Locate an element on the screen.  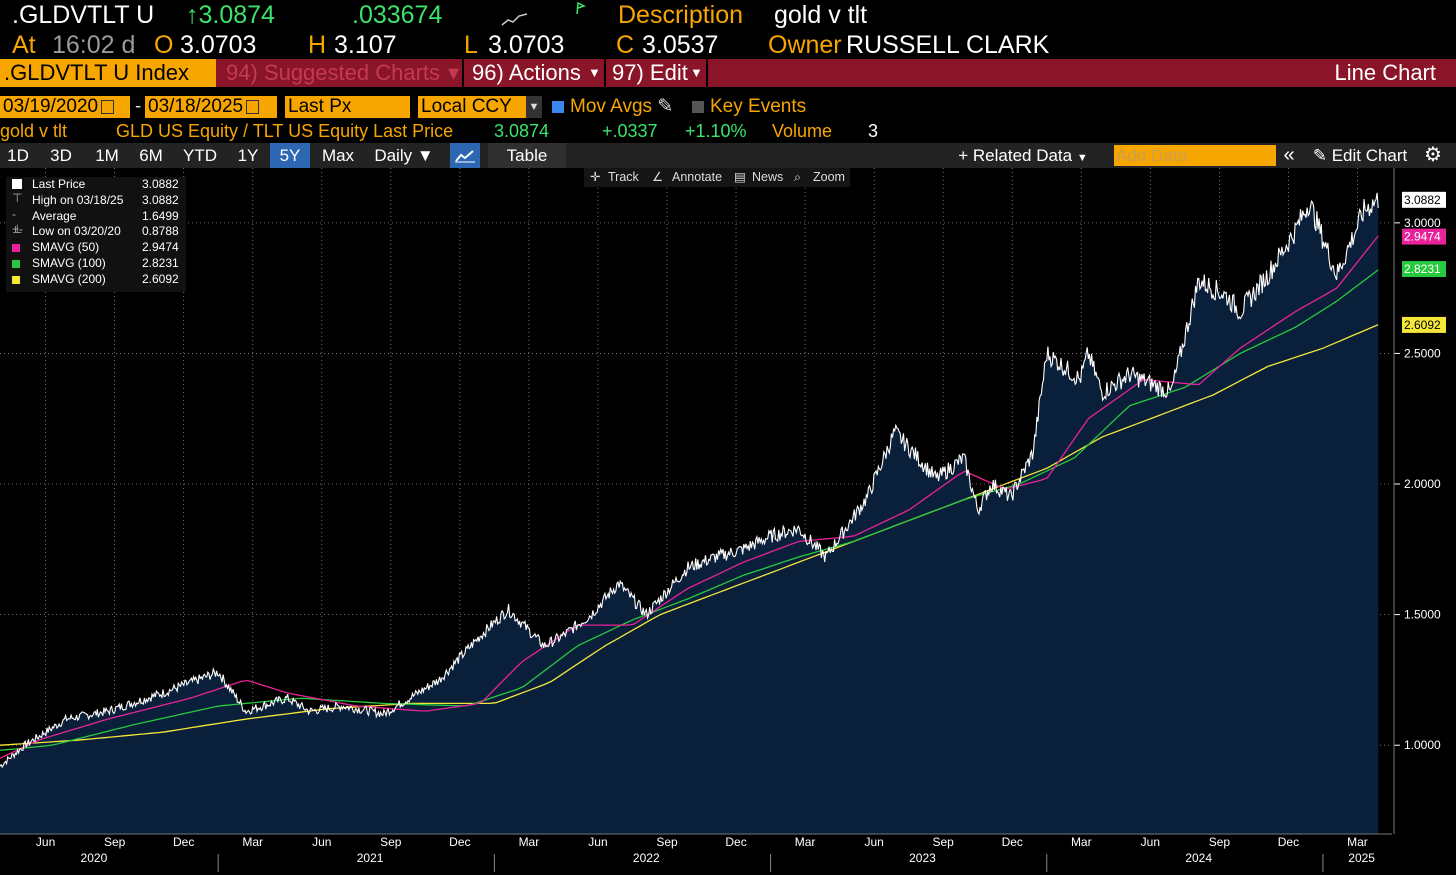
legend-high: ⊤ High on 03/18/25 3.0882 is located at coordinates (96, 200).